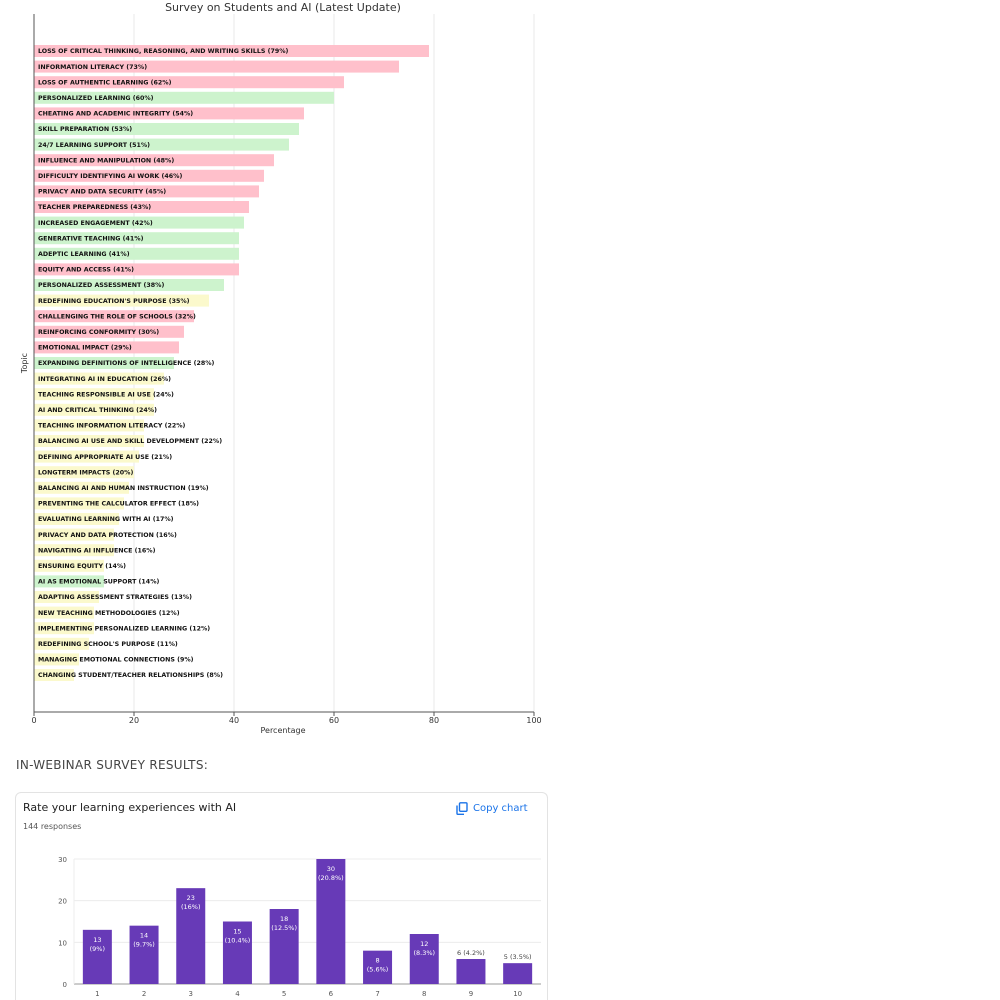 Image resolution: width=1000 pixels, height=1000 pixels. What do you see at coordinates (191, 994) in the screenshot?
I see `x-tick-label: 3` at bounding box center [191, 994].